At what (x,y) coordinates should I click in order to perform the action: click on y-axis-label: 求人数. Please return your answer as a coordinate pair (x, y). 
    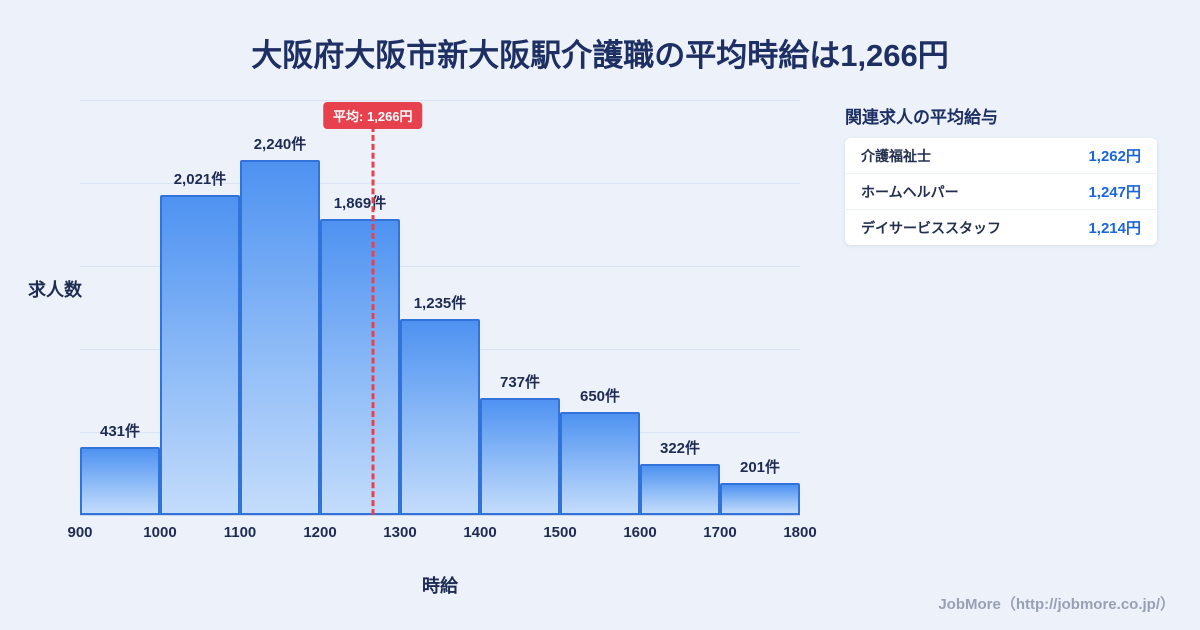
    Looking at the image, I should click on (55, 290).